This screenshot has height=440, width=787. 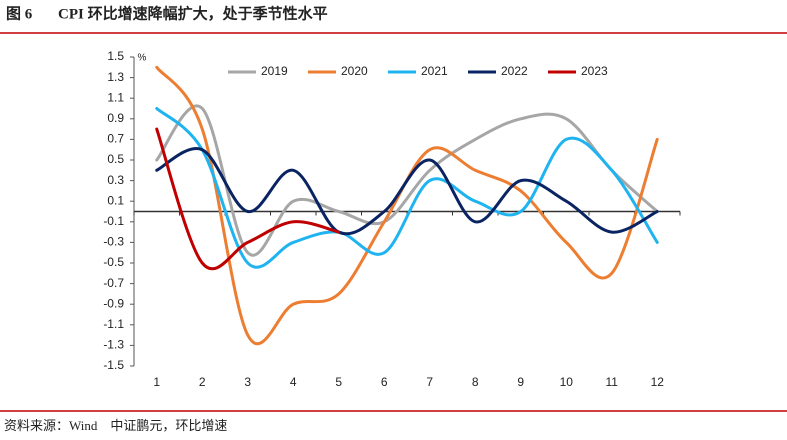 What do you see at coordinates (594, 71) in the screenshot?
I see `legend-label: 2023` at bounding box center [594, 71].